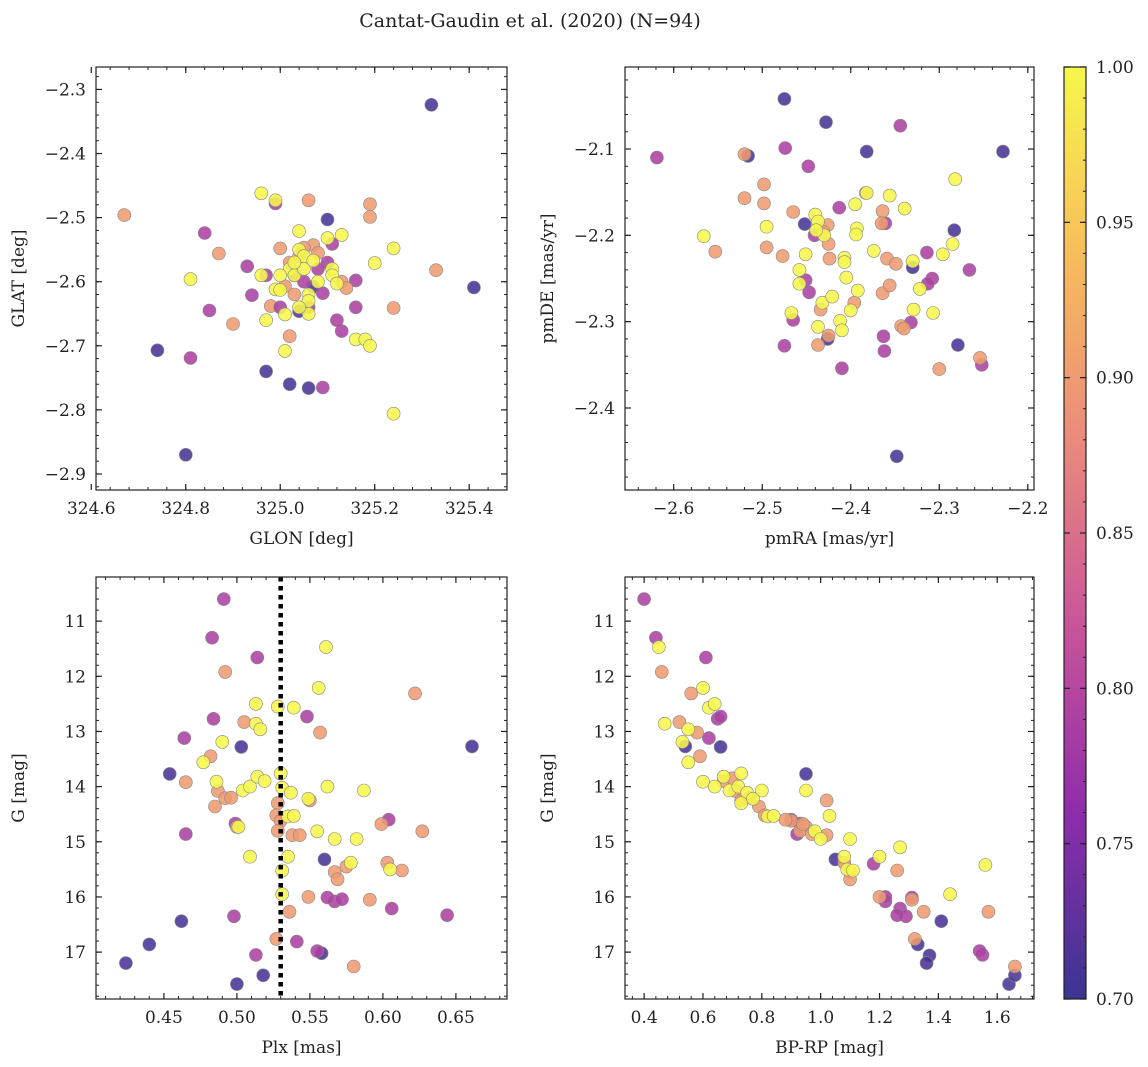 This screenshot has width=1148, height=1067. I want to click on y-tick-label: −2.3, so click(594, 323).